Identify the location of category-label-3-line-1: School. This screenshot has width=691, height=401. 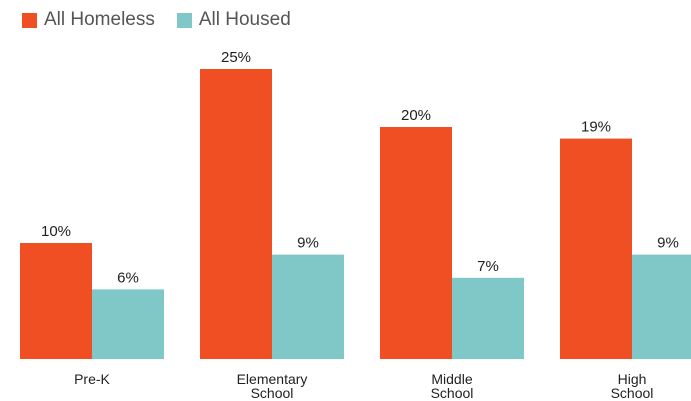
(632, 393).